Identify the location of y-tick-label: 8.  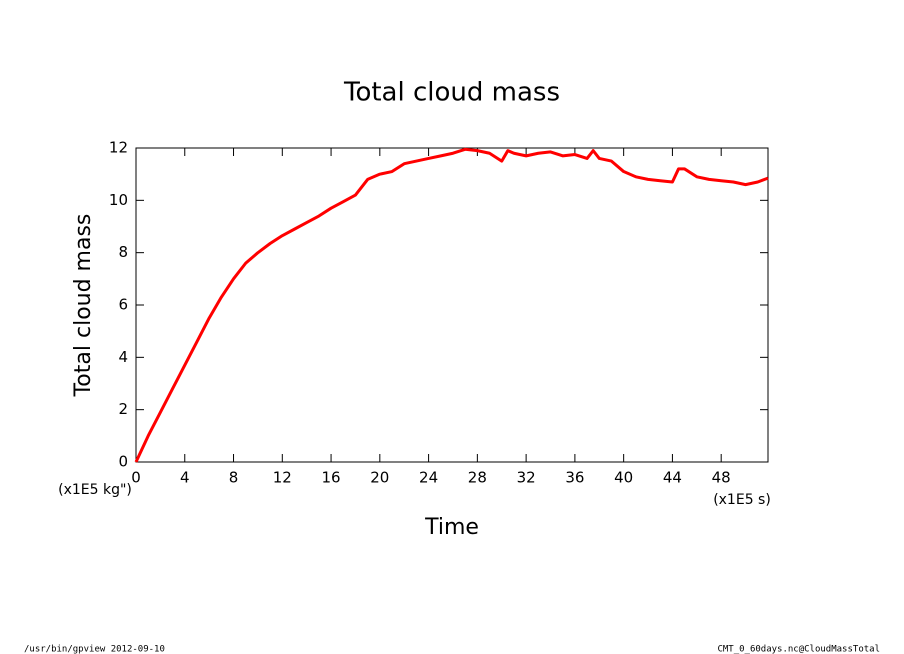
(123, 252).